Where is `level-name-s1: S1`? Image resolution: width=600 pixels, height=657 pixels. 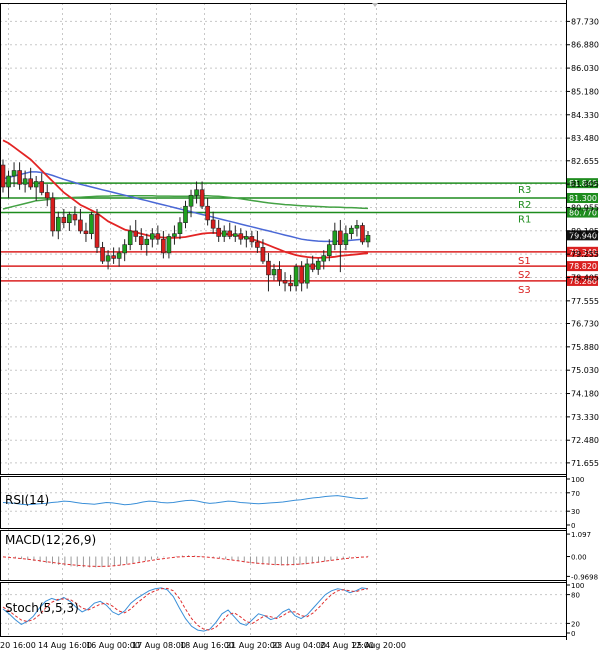 level-name-s1: S1 is located at coordinates (524, 261).